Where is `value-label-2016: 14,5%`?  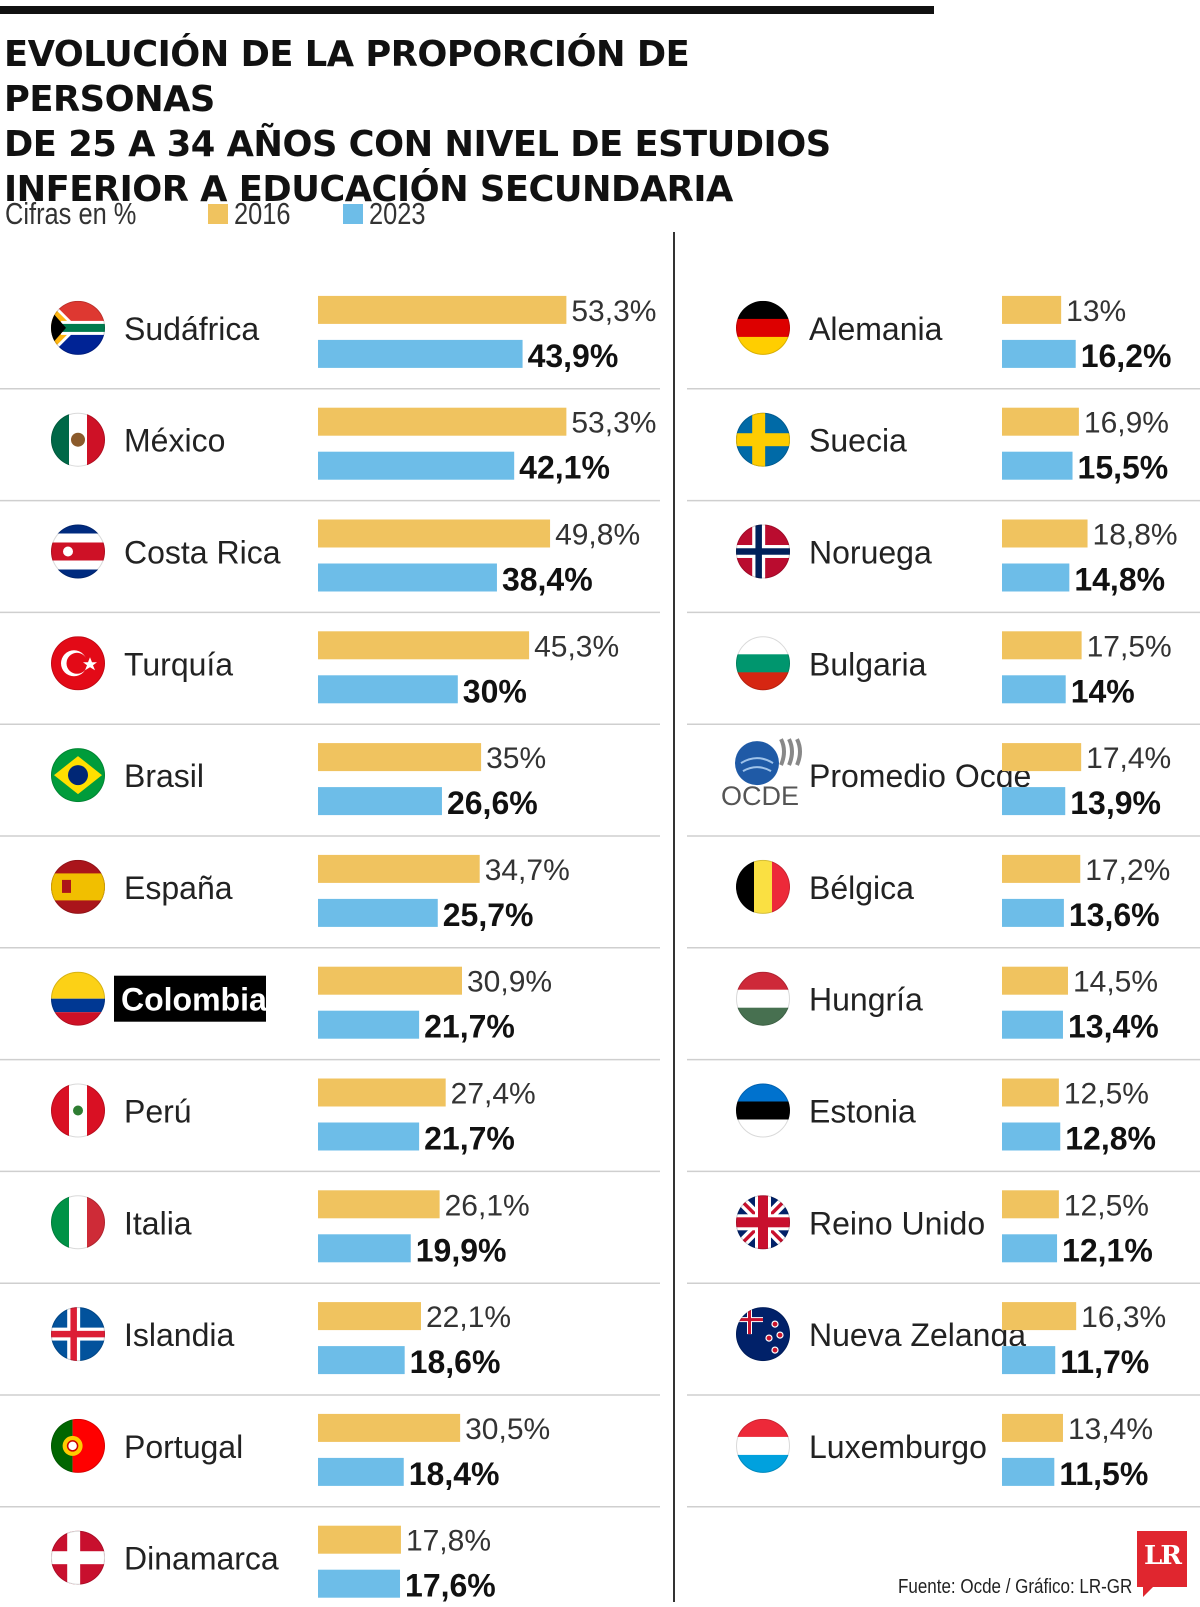 value-label-2016: 14,5% is located at coordinates (1115, 982).